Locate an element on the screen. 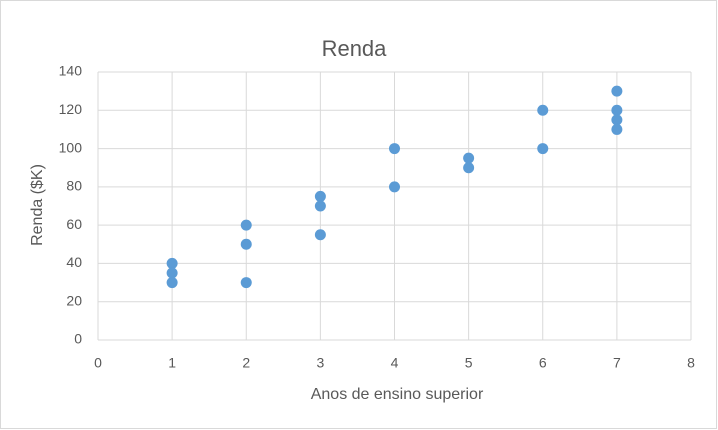 The image size is (718, 430). x-tick-label: 7 is located at coordinates (617, 363).